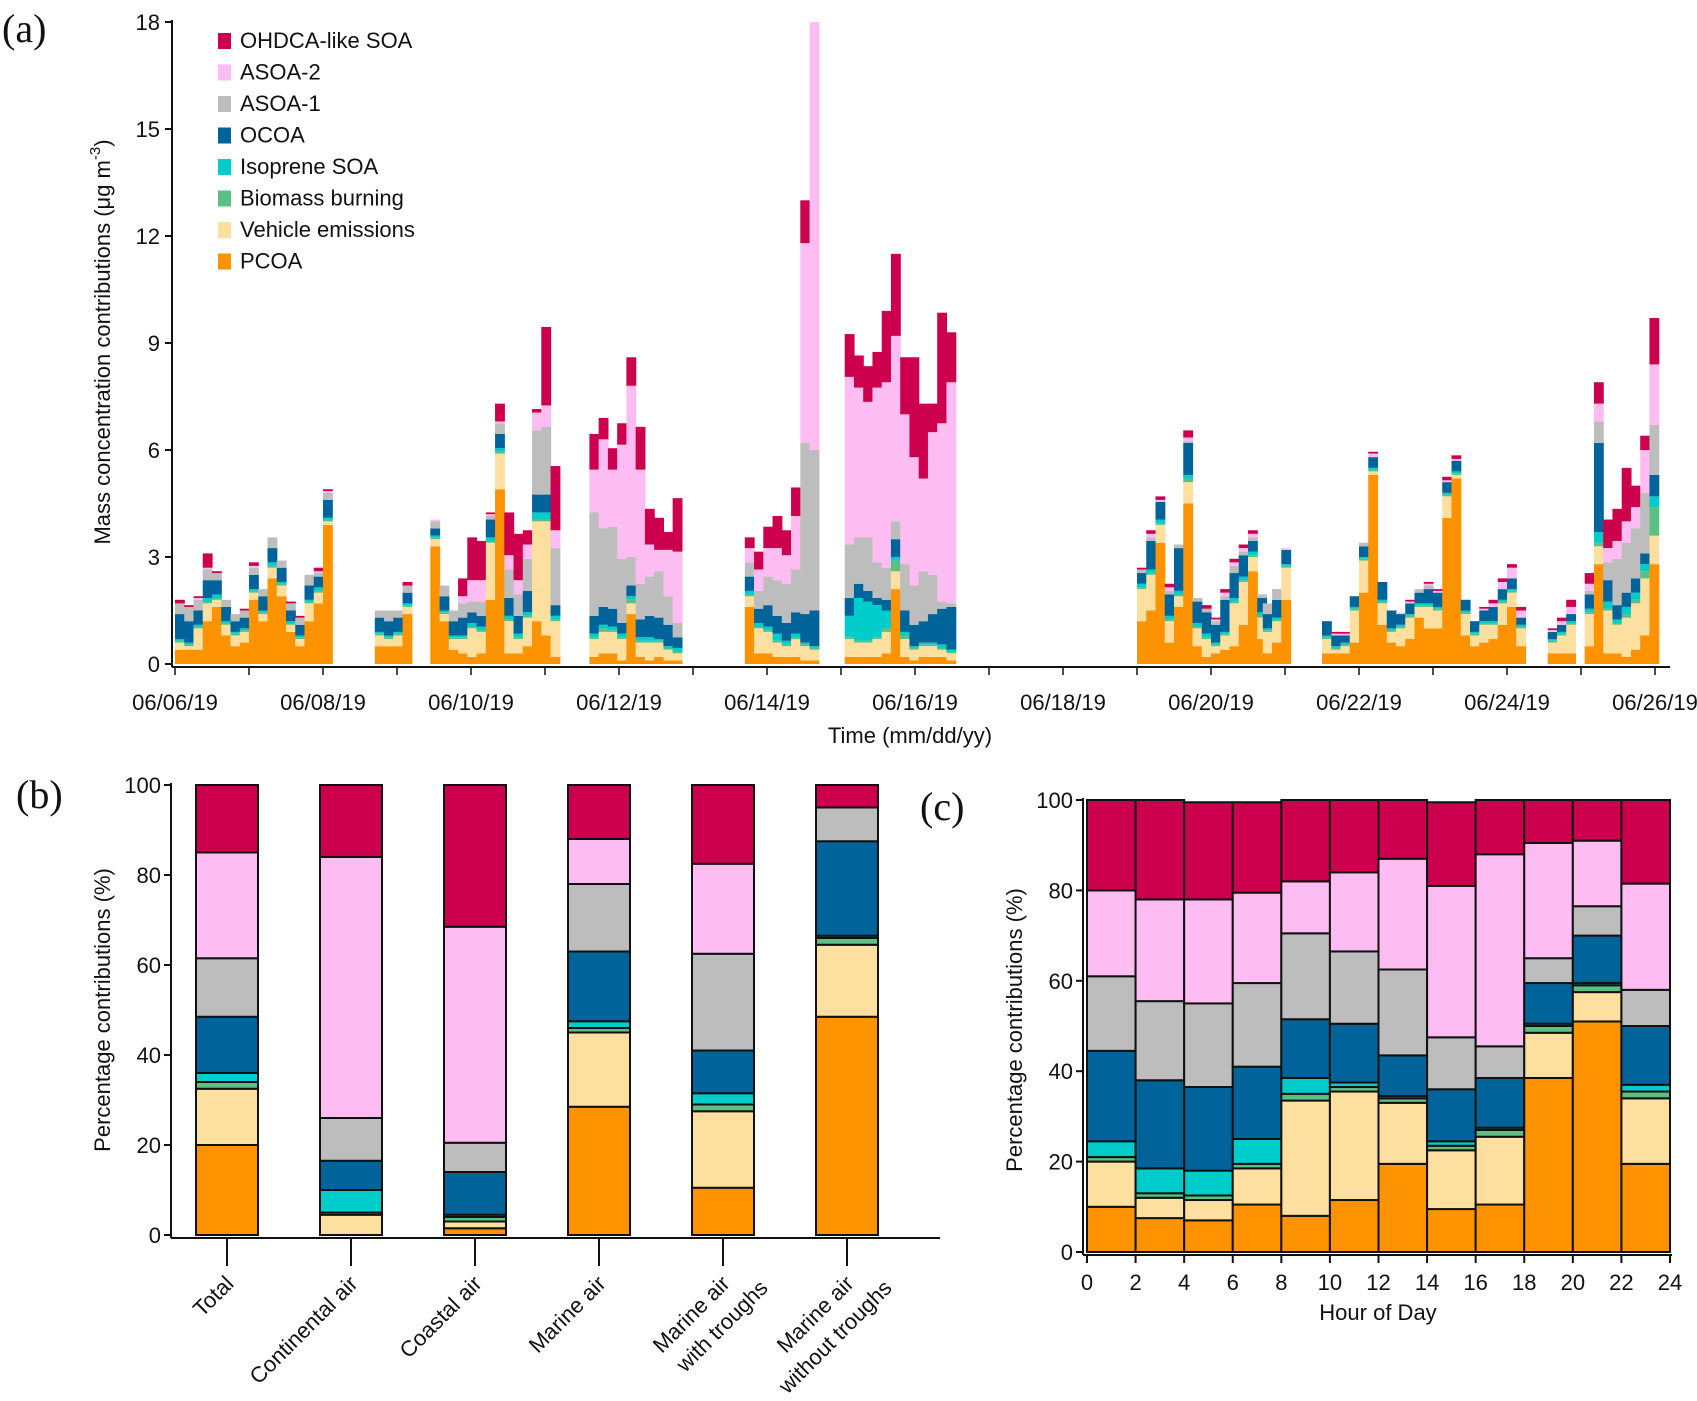 The height and width of the screenshot is (1401, 1697). What do you see at coordinates (224, 41) in the screenshot?
I see `legend-swatch` at bounding box center [224, 41].